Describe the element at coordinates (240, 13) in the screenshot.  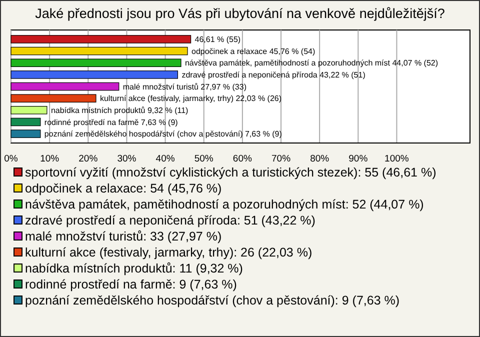
I see `chart-title: Jaké přednosti jsou pro Vás při ubytování na venkově nejdůležitější?` at that location.